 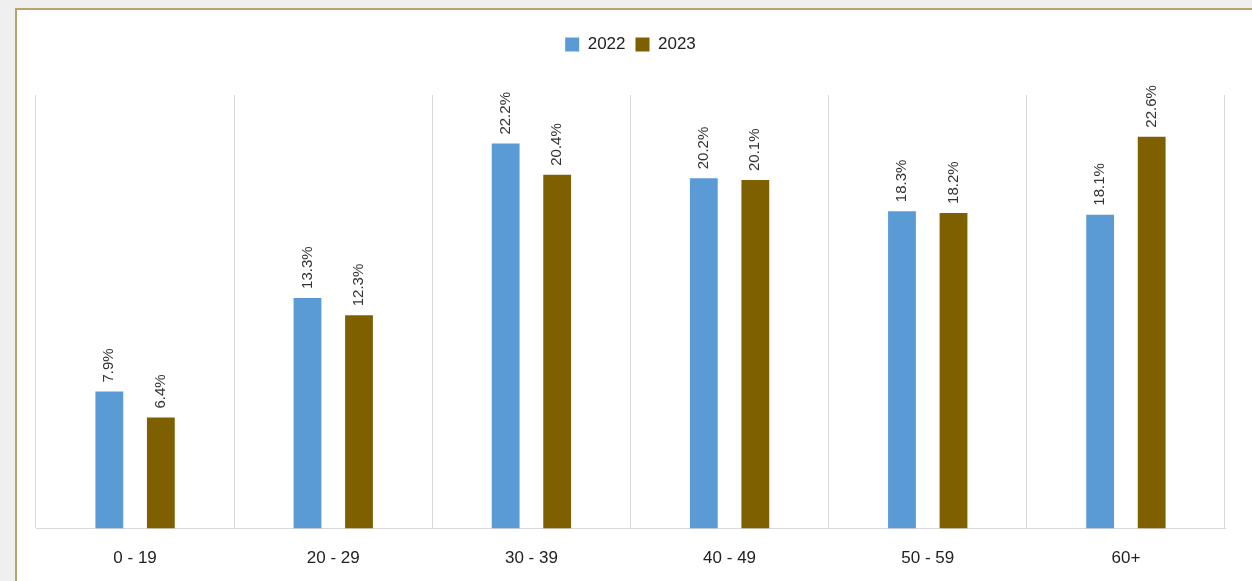 What do you see at coordinates (556, 144) in the screenshot?
I see `data-label: 20.4%` at bounding box center [556, 144].